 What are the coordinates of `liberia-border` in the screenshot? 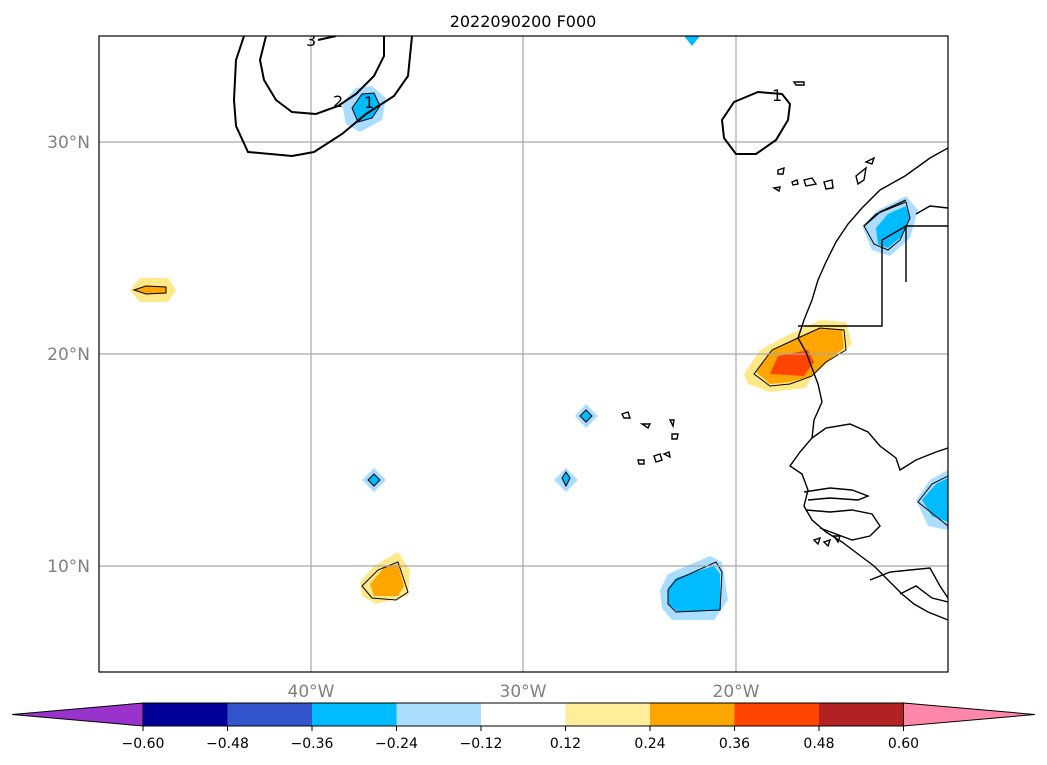 It's located at (923, 594).